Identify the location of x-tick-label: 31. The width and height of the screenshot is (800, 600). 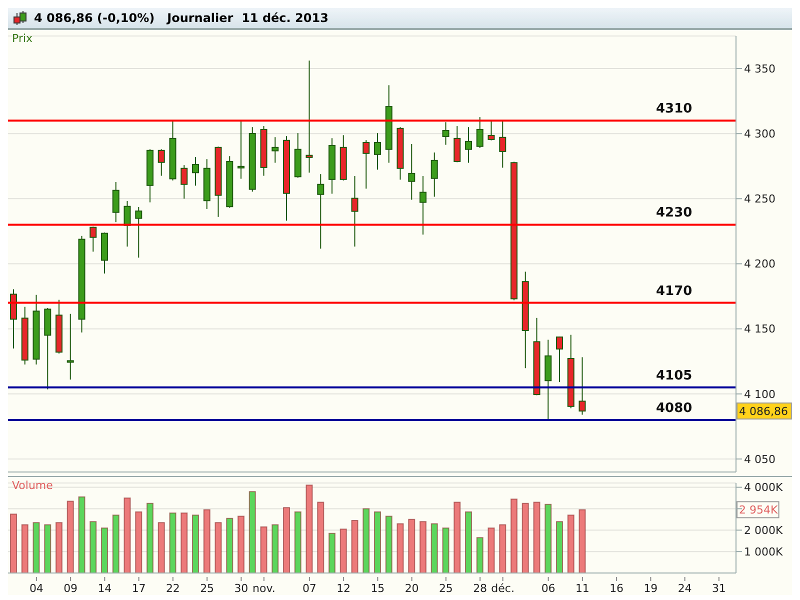
(719, 588).